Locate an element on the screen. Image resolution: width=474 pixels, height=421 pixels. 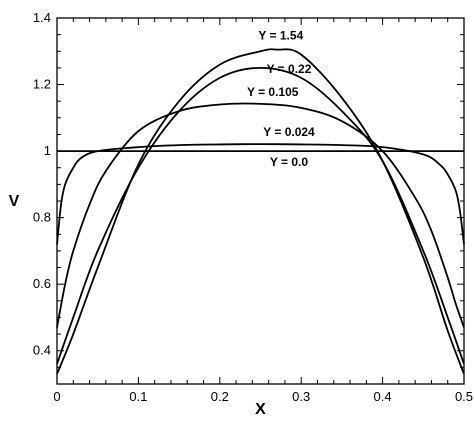
y-tick-label: 1.4 is located at coordinates (42, 17).